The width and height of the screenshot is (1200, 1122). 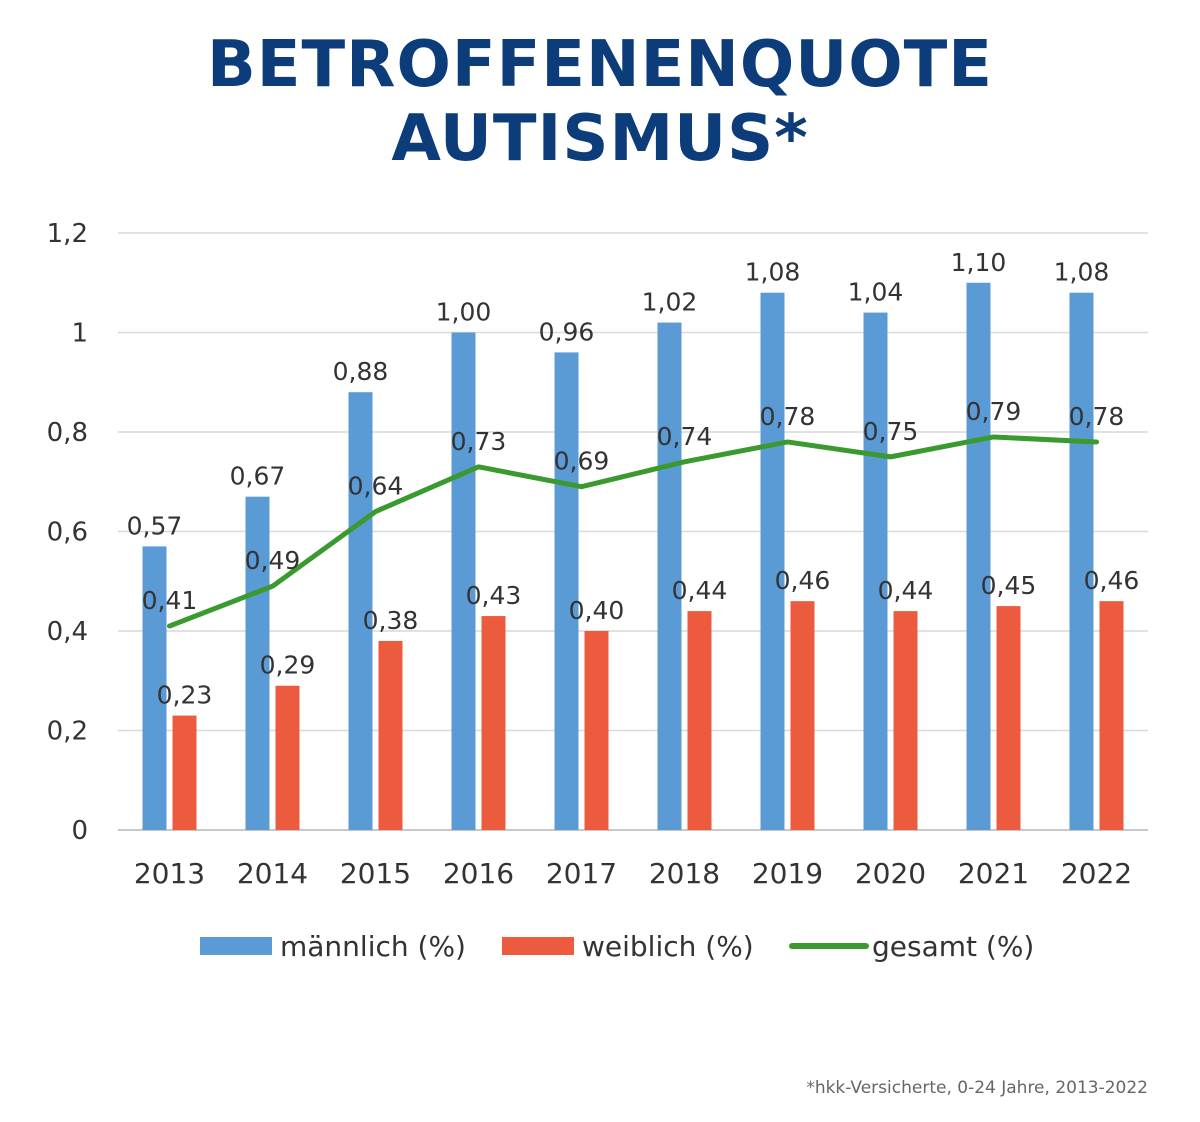 What do you see at coordinates (787, 873) in the screenshot?
I see `x-tick-label: 2019` at bounding box center [787, 873].